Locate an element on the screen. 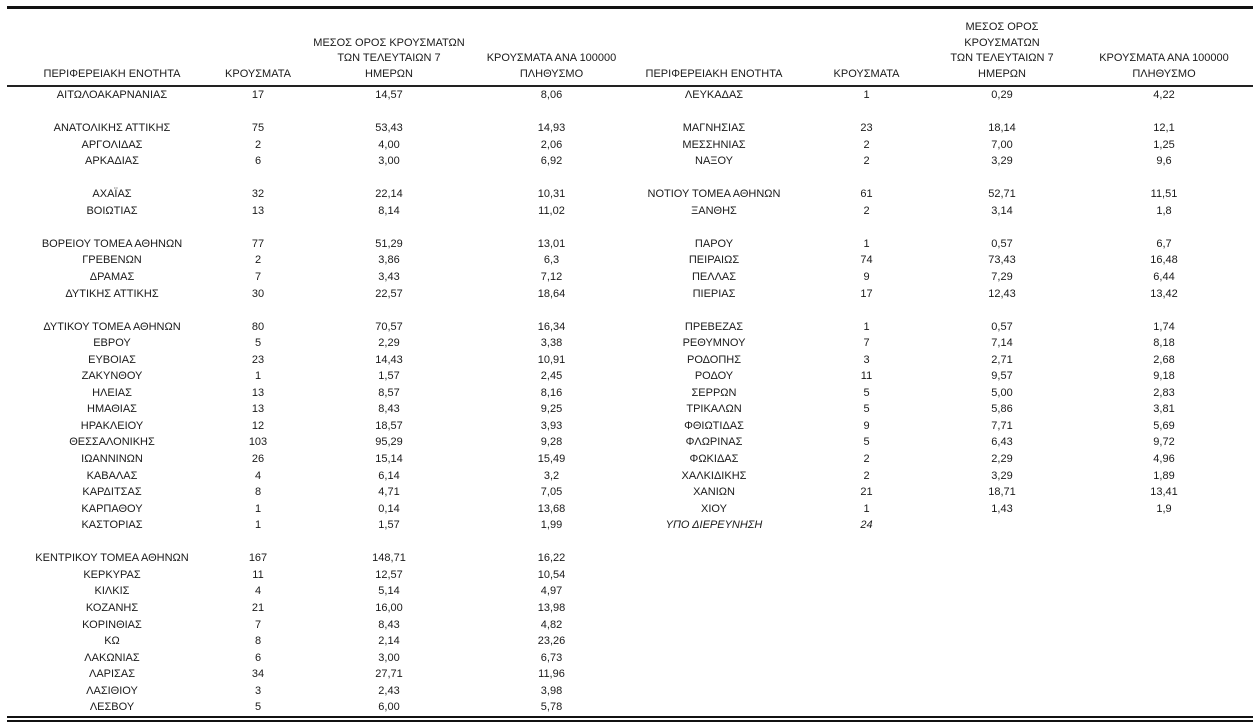 Image resolution: width=1260 pixels, height=722 pixels. avg7-cell: 16,00 is located at coordinates (389, 607).